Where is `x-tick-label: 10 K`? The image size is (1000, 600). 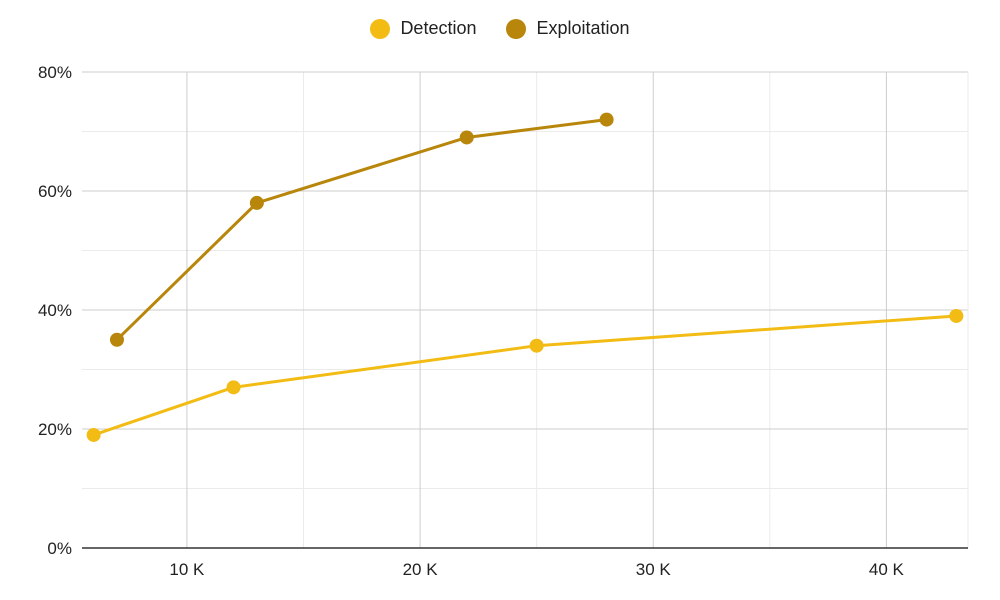
x-tick-label: 10 K is located at coordinates (187, 569).